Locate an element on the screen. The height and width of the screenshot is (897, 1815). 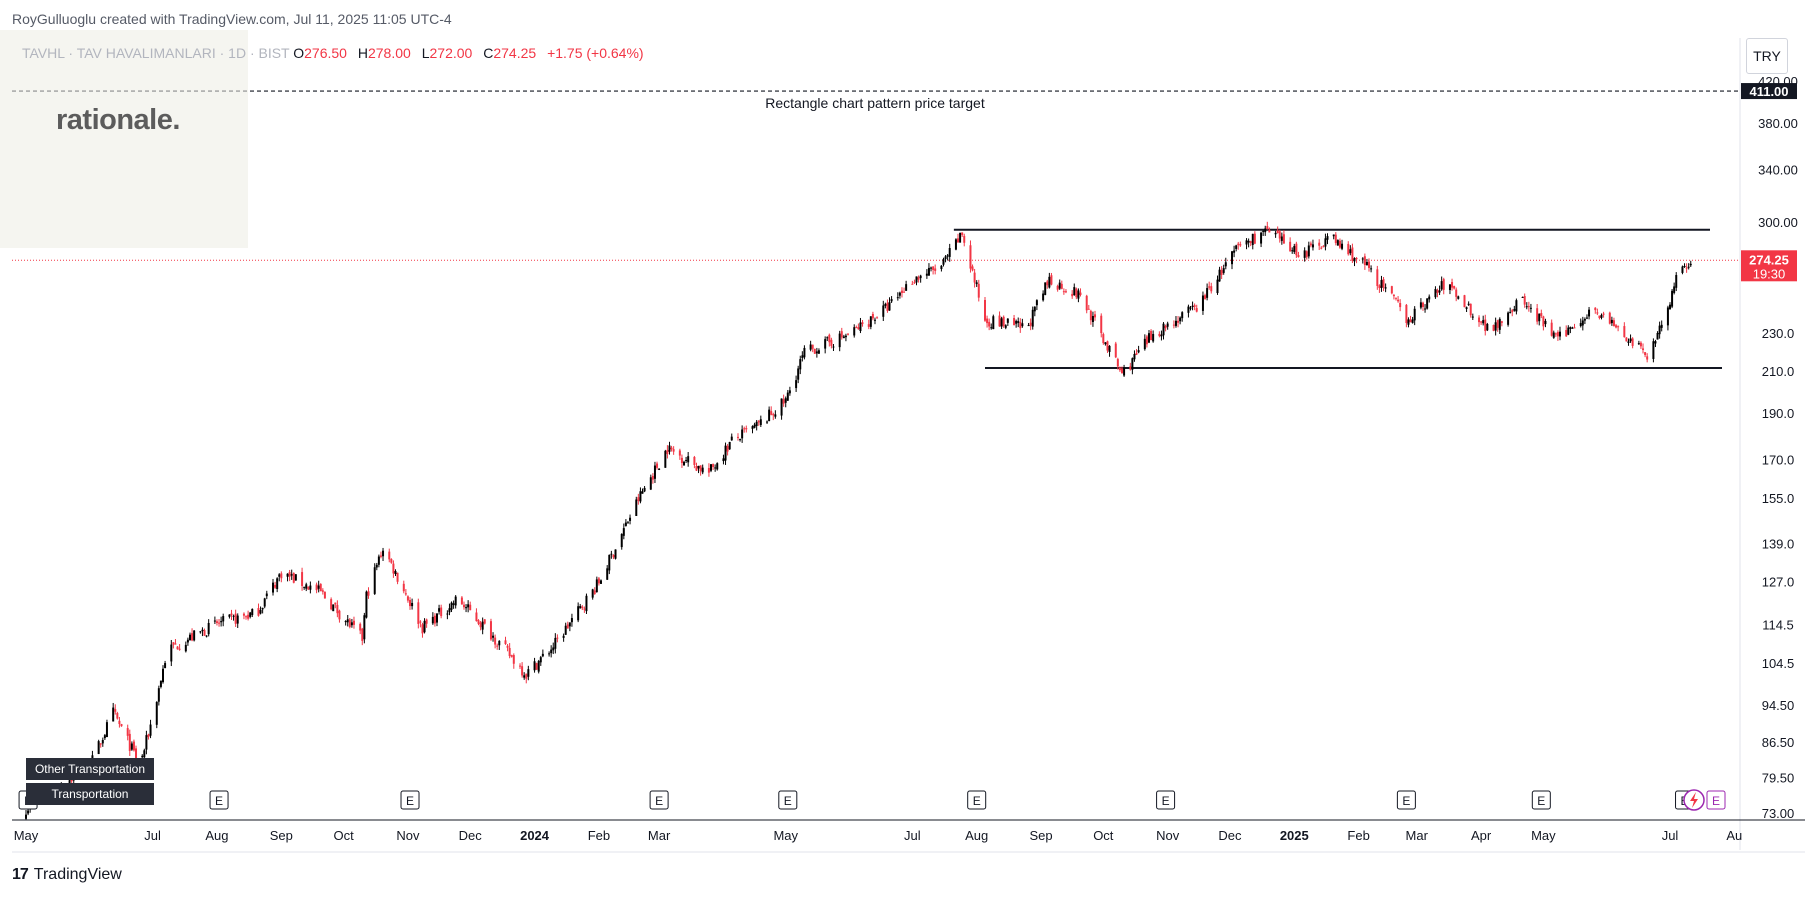
y-tick-label: 380.00 is located at coordinates (1778, 123).